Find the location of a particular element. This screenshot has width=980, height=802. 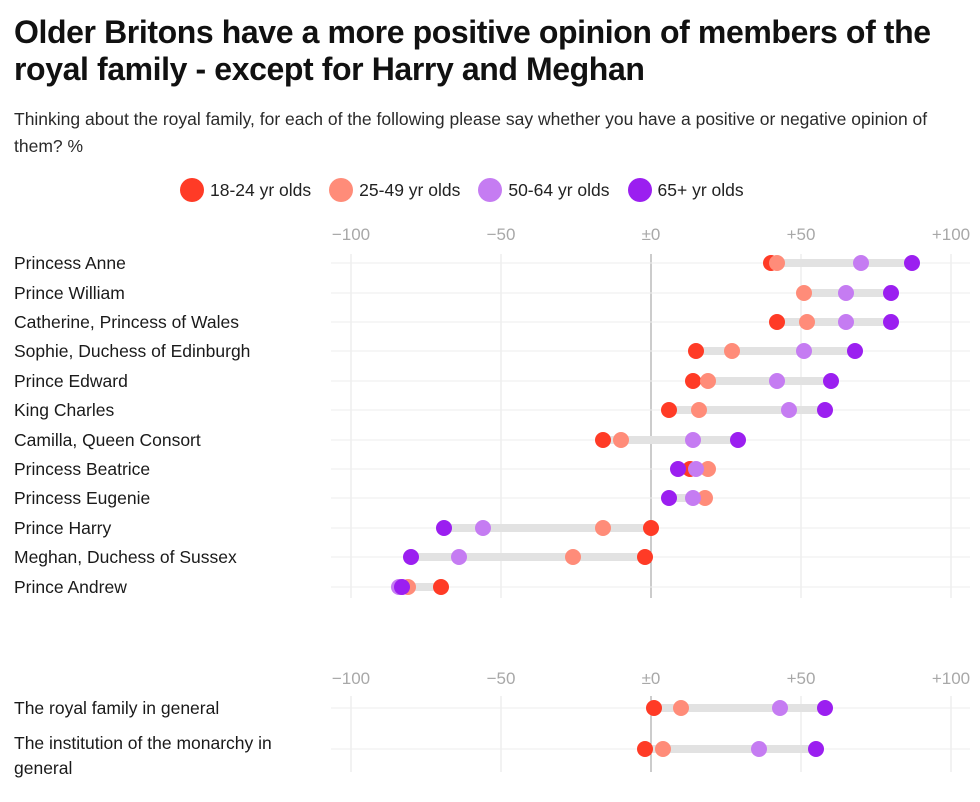

panel-0-meghan-duchess-of-sussex-dot-25-49-yr-olds is located at coordinates (573, 557).